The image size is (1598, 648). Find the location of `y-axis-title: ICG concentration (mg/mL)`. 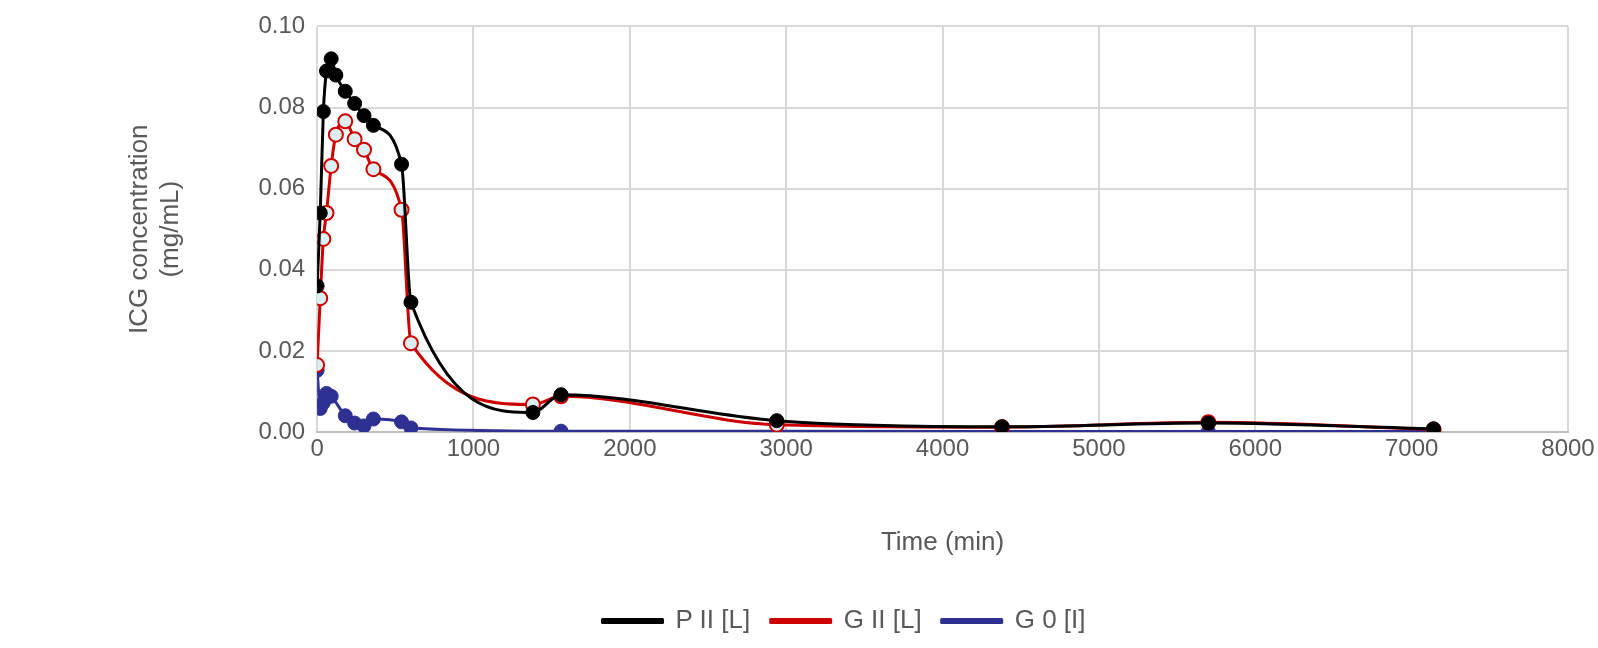

y-axis-title: ICG concentration (mg/mL) is located at coordinates (153, 229).